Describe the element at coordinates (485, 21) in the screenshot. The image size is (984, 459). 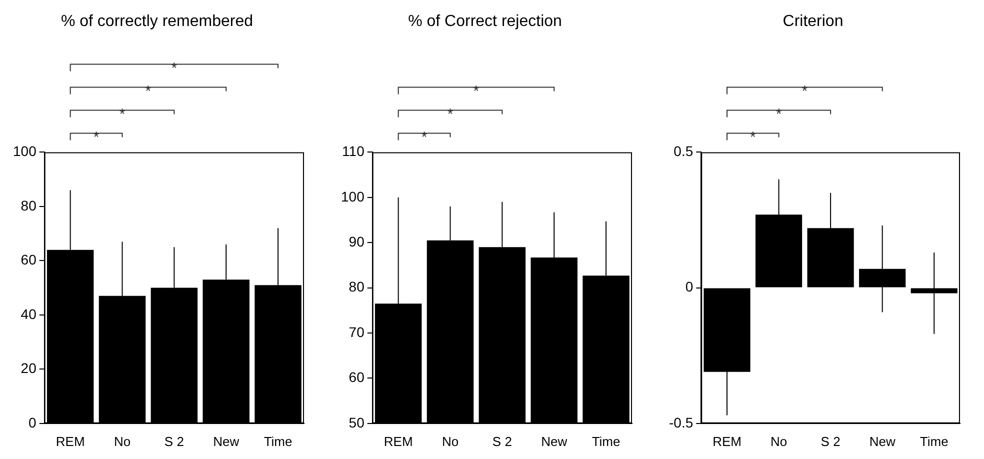
I see `chart-title: % of Correct rejection` at that location.